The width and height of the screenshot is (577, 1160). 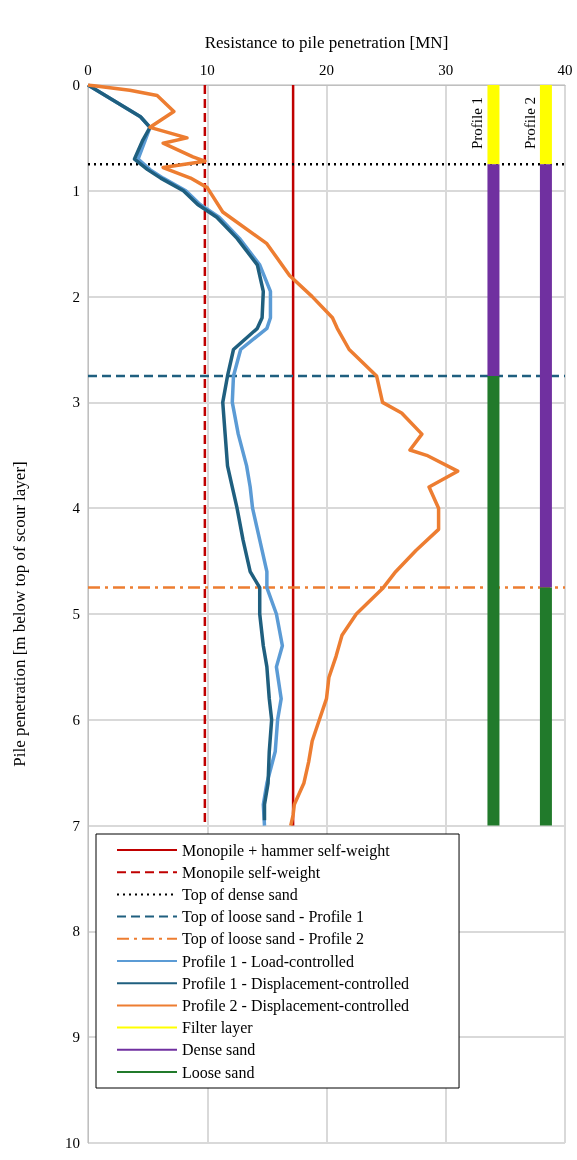 I want to click on annotation: Profile 2, so click(x=529, y=123).